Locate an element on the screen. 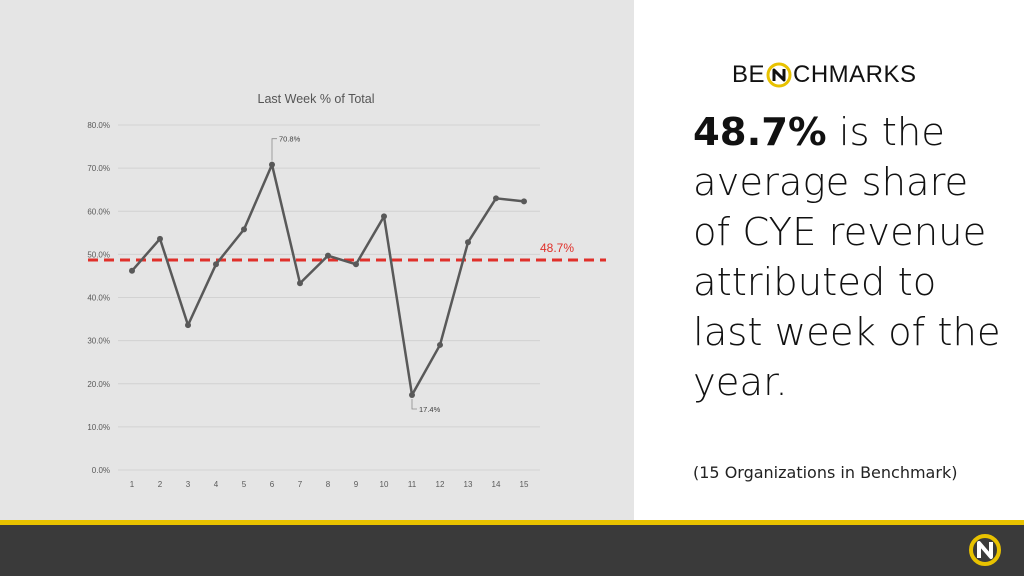 This screenshot has width=1024, height=576. logo-text-start: BE is located at coordinates (749, 74).